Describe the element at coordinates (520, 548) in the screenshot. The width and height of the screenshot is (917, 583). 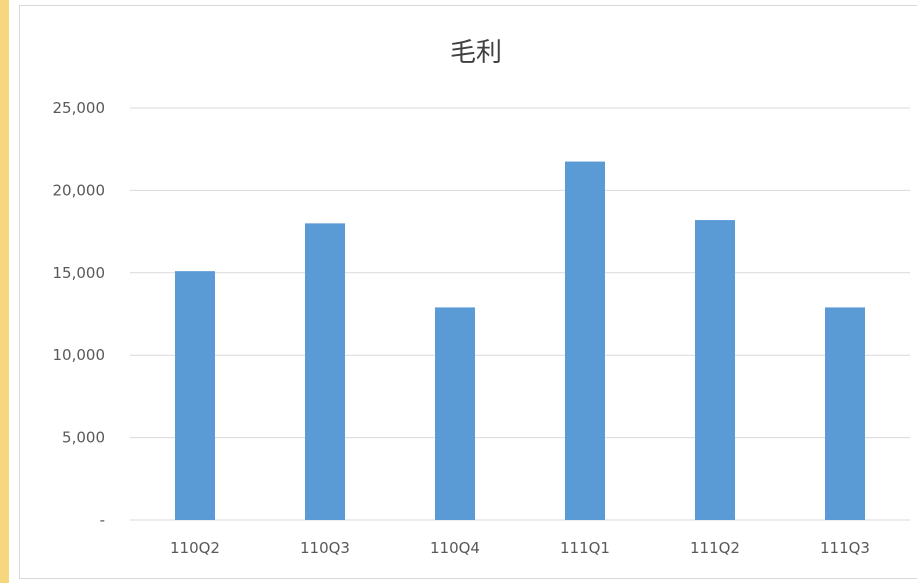
I see `x-axis-tick-labels: 110Q2 110Q3 110Q4 111Q1 111Q2 111Q3` at that location.